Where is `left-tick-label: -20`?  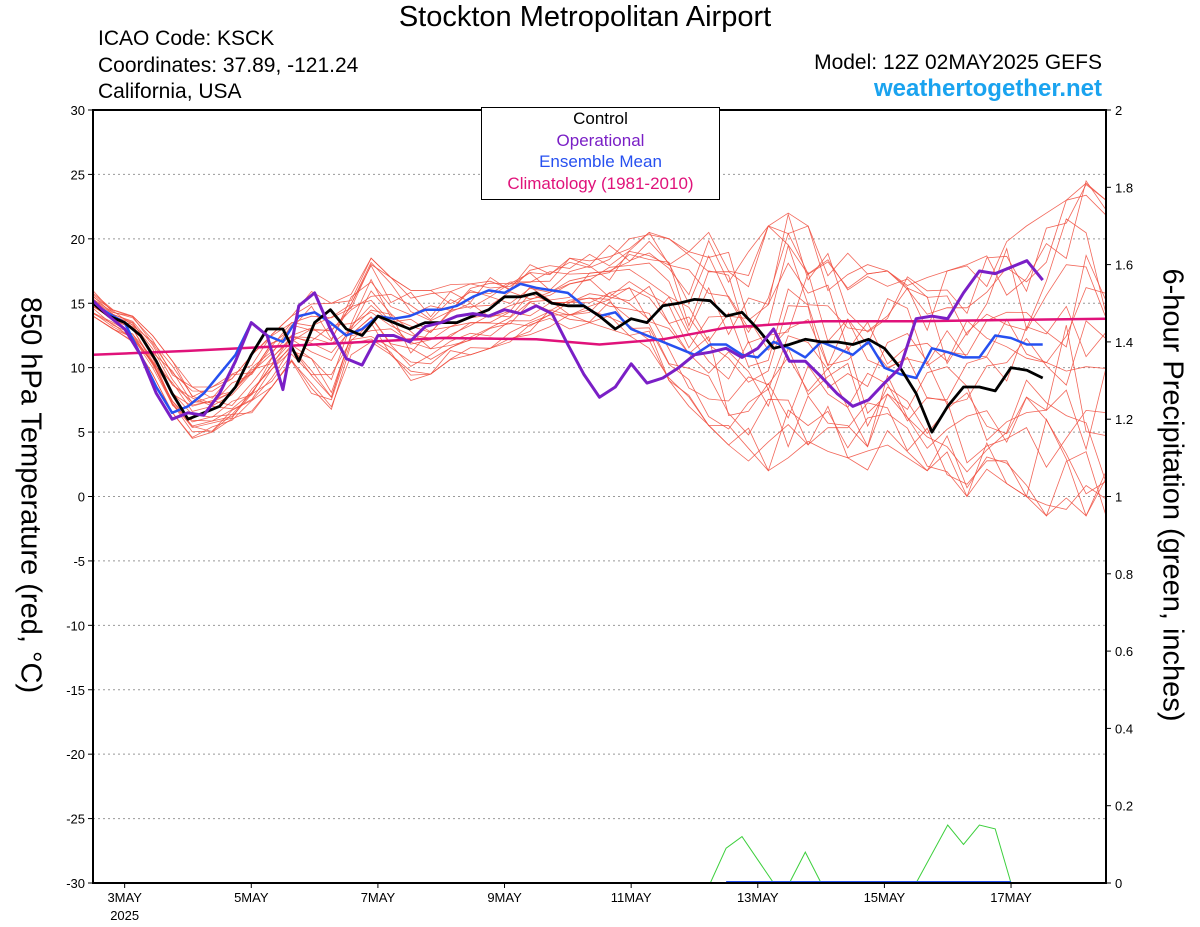 left-tick-label: -20 is located at coordinates (75, 754).